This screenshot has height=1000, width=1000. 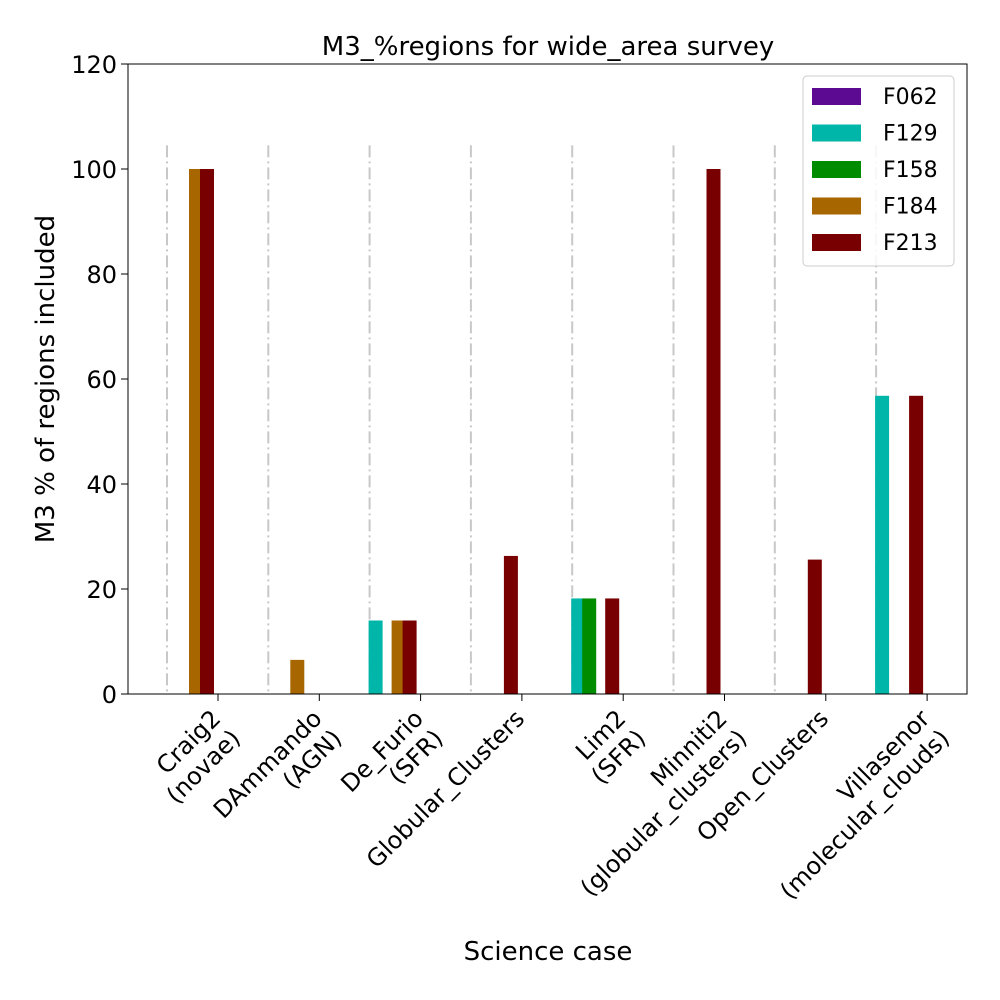 I want to click on y-tick-label: 100, so click(x=94, y=170).